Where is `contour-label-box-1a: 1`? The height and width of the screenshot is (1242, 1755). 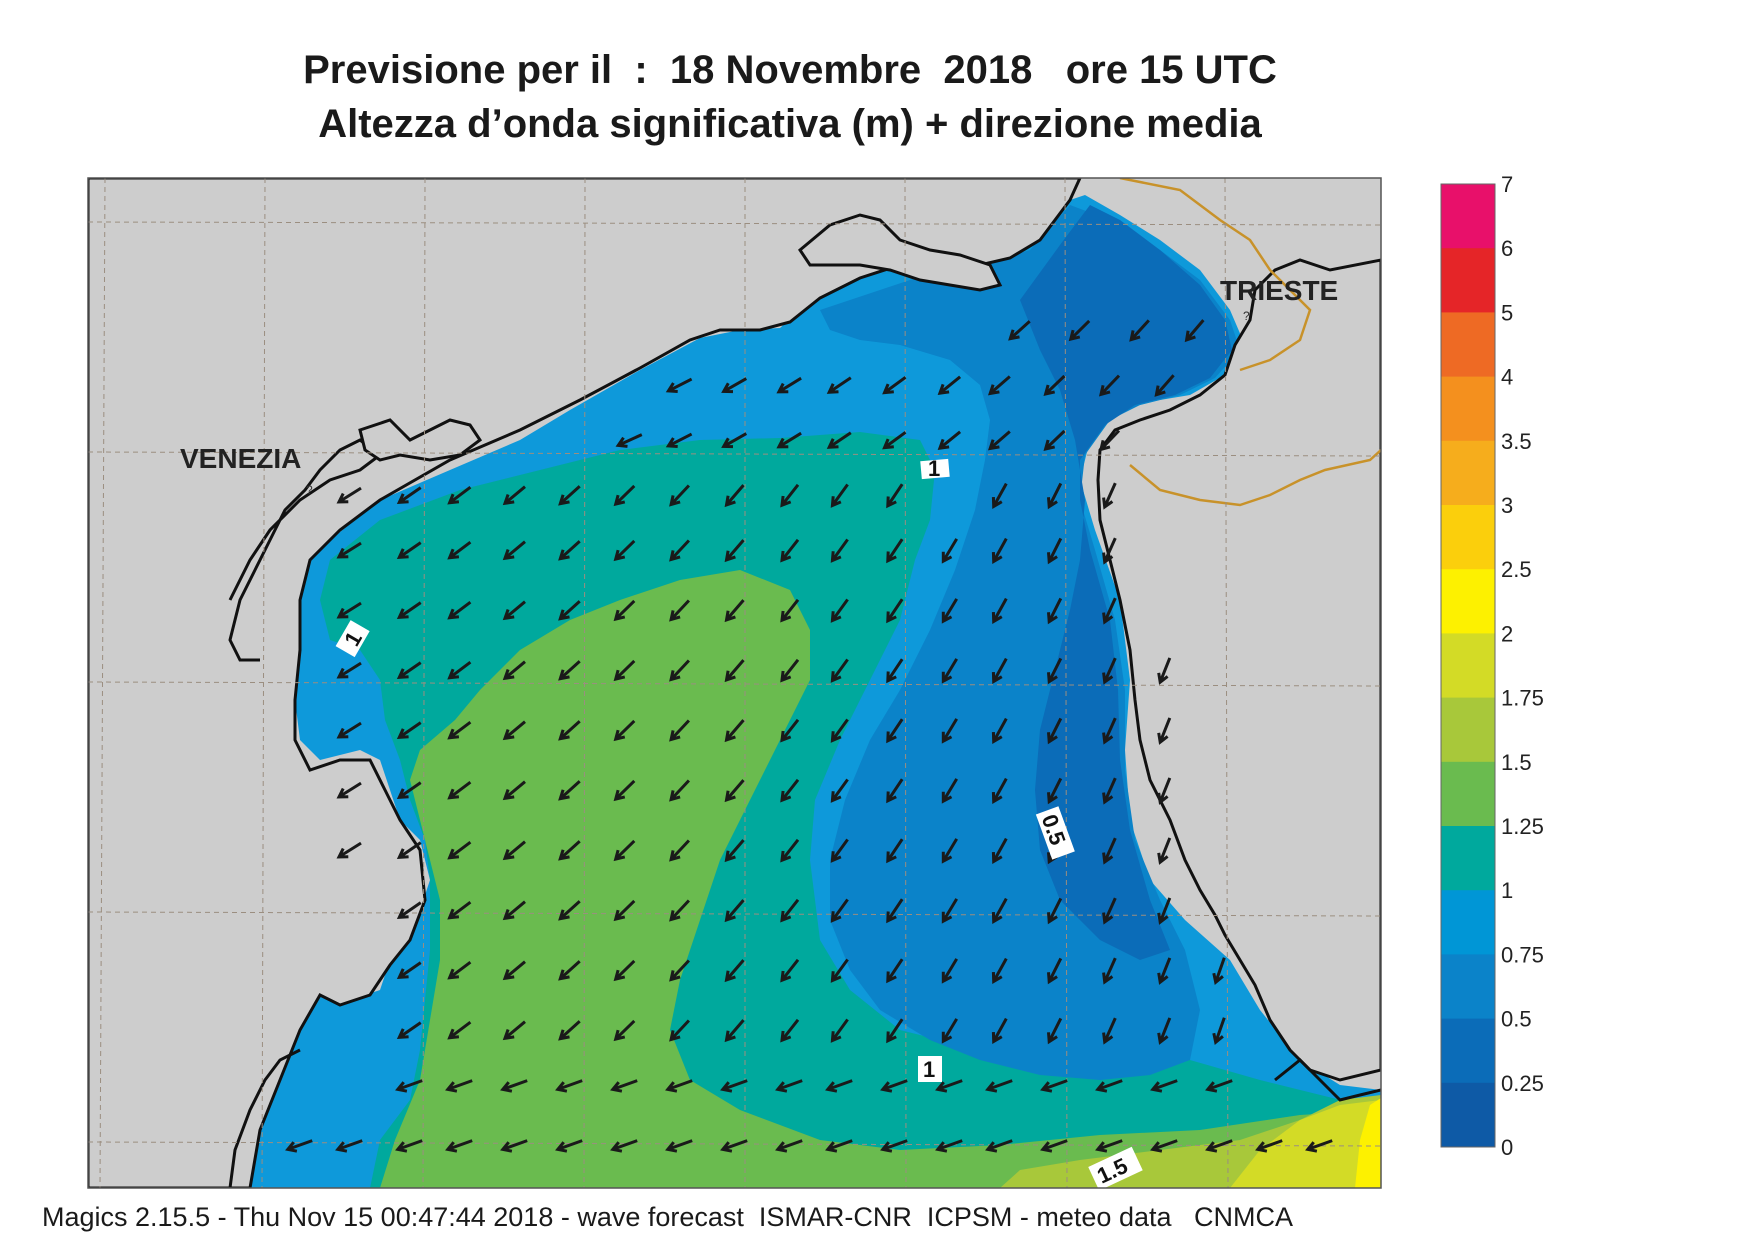
contour-label-box-1a: 1 is located at coordinates (935, 468).